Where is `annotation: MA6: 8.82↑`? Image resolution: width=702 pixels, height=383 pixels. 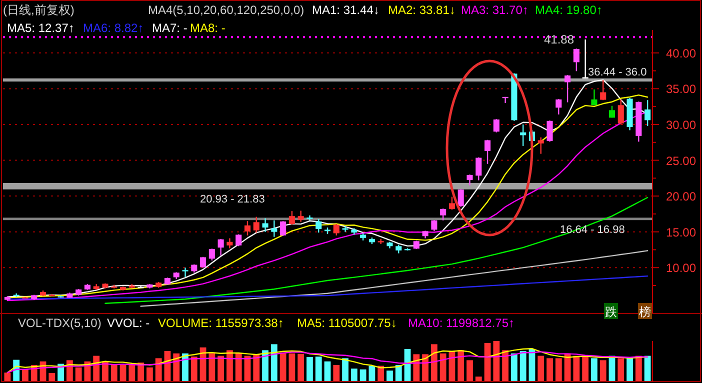 annotation: MA6: 8.82↑ is located at coordinates (113, 28).